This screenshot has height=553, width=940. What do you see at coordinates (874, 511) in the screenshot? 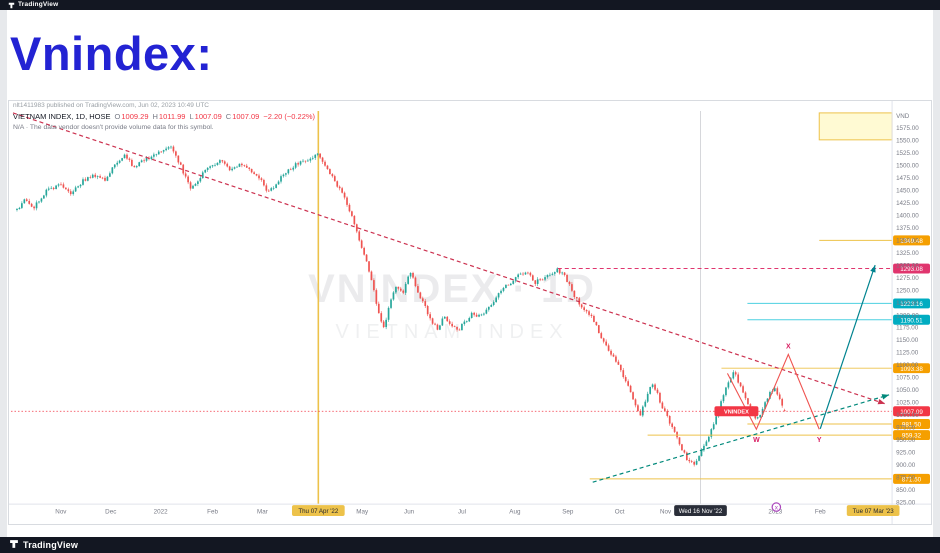
I see `svg-text: Tue 07 Mar '23` at bounding box center [874, 511].